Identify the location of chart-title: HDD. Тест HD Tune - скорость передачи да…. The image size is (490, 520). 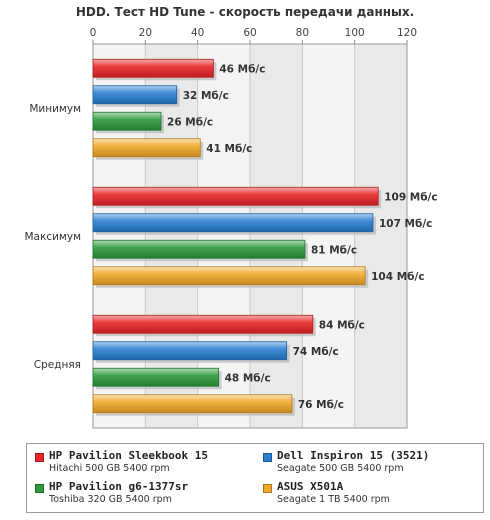
(245, 12).